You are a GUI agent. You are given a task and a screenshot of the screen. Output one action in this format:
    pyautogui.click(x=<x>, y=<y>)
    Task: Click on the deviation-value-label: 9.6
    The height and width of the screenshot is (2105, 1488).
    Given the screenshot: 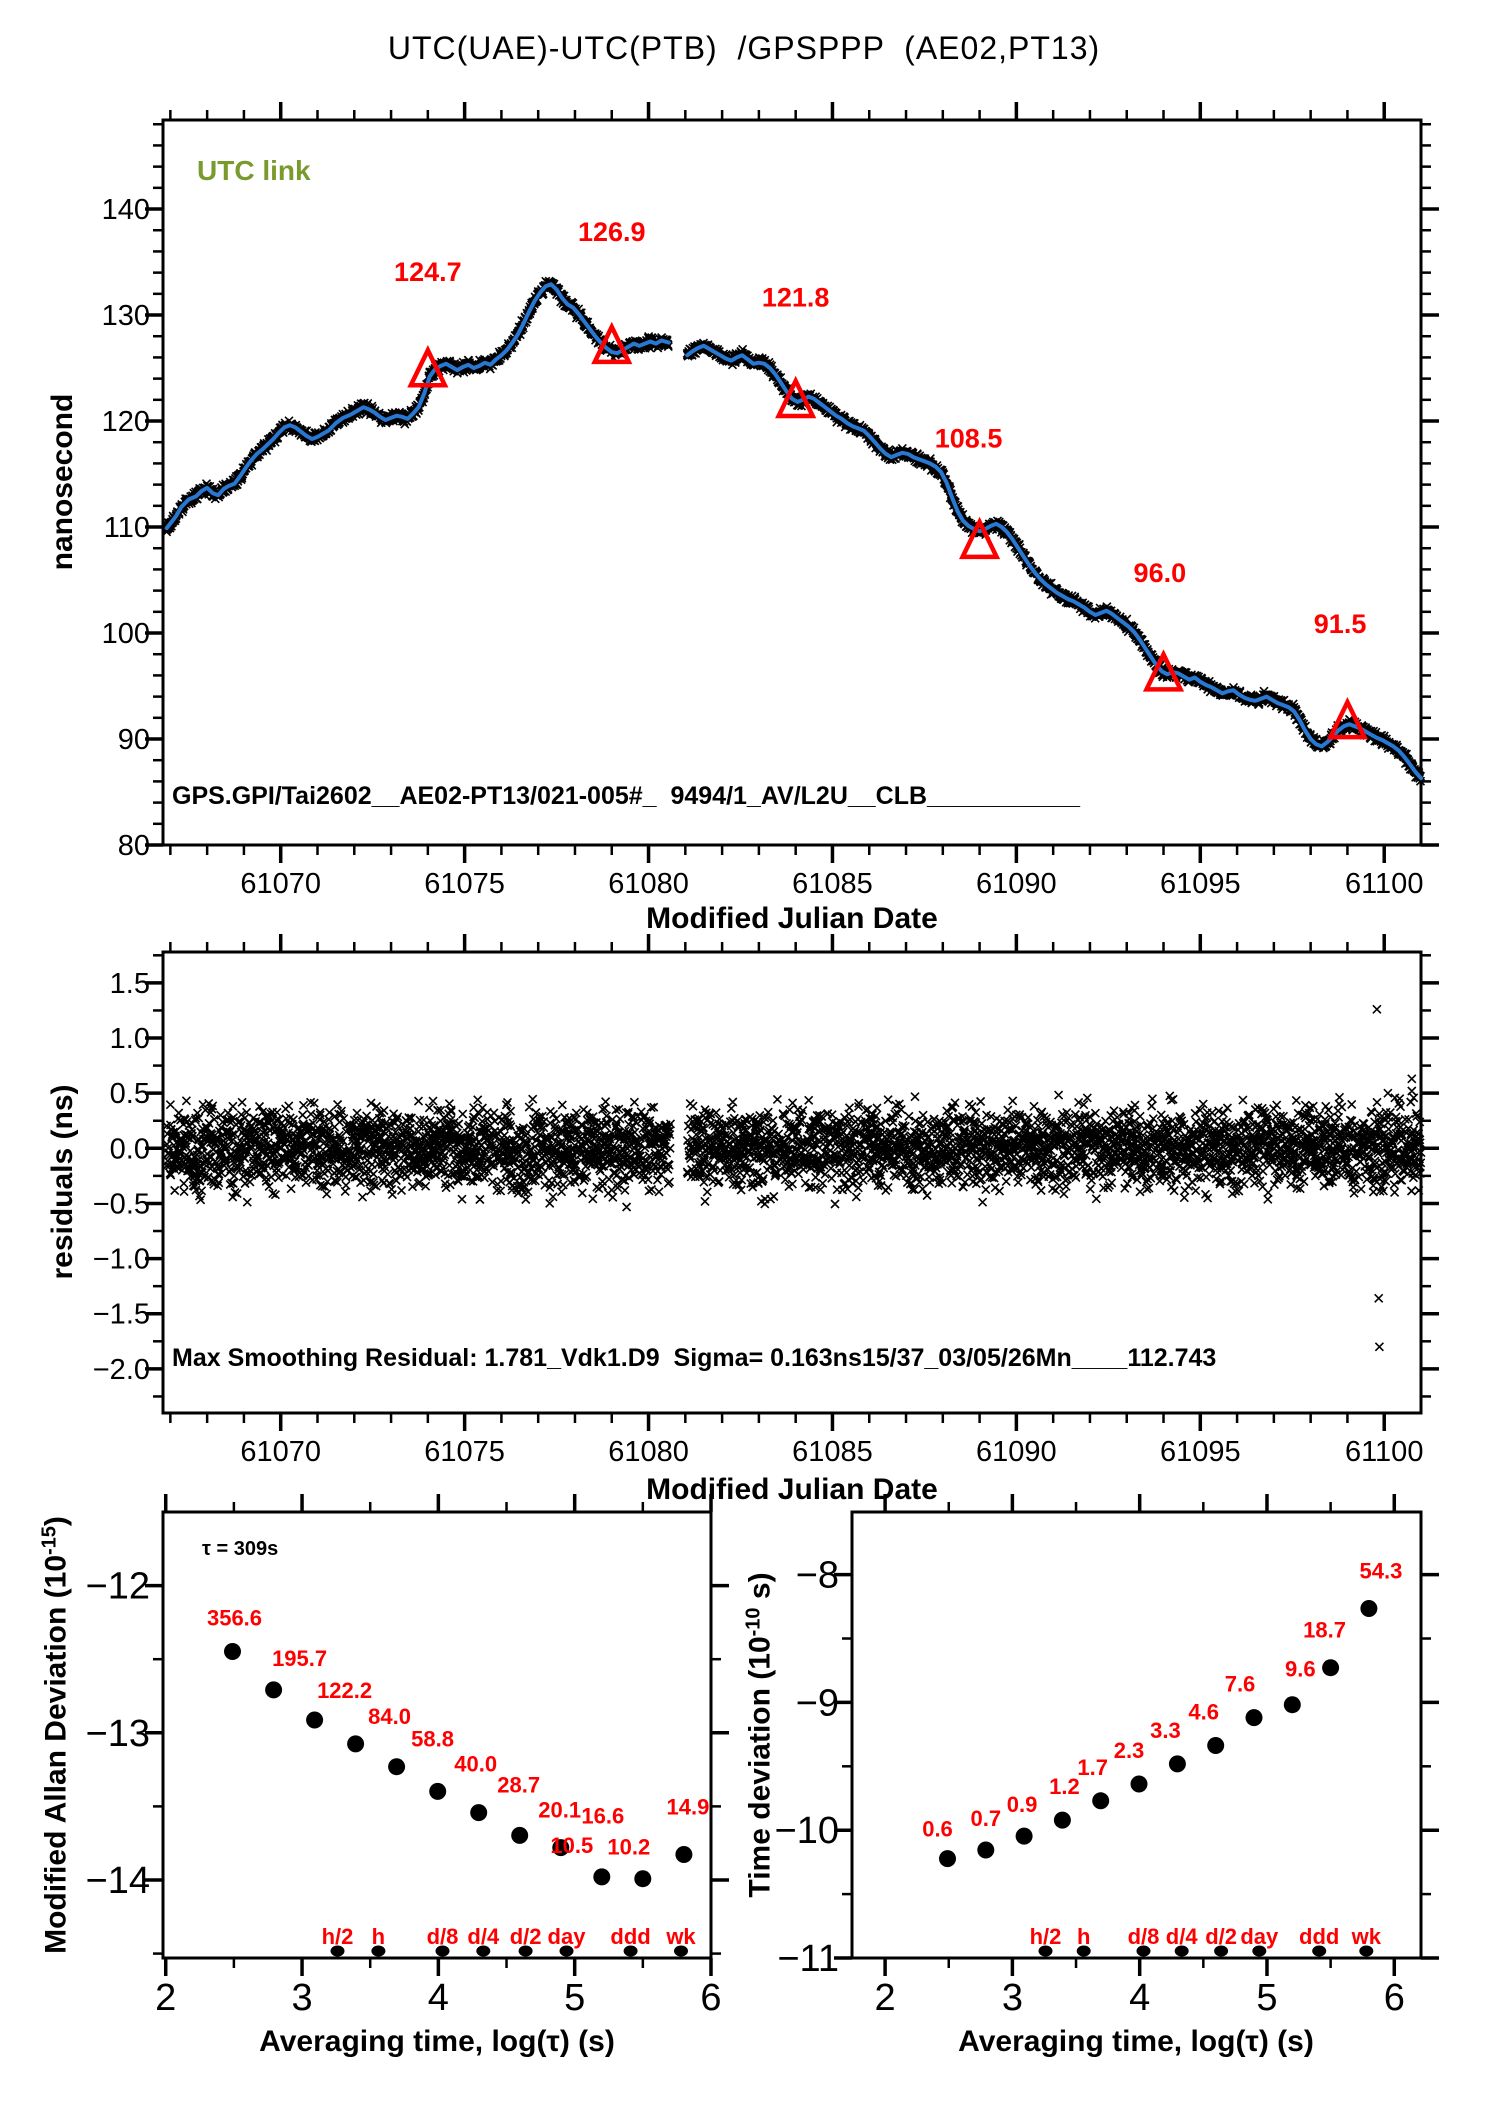 What is the action you would take?
    pyautogui.click(x=1300, y=1669)
    